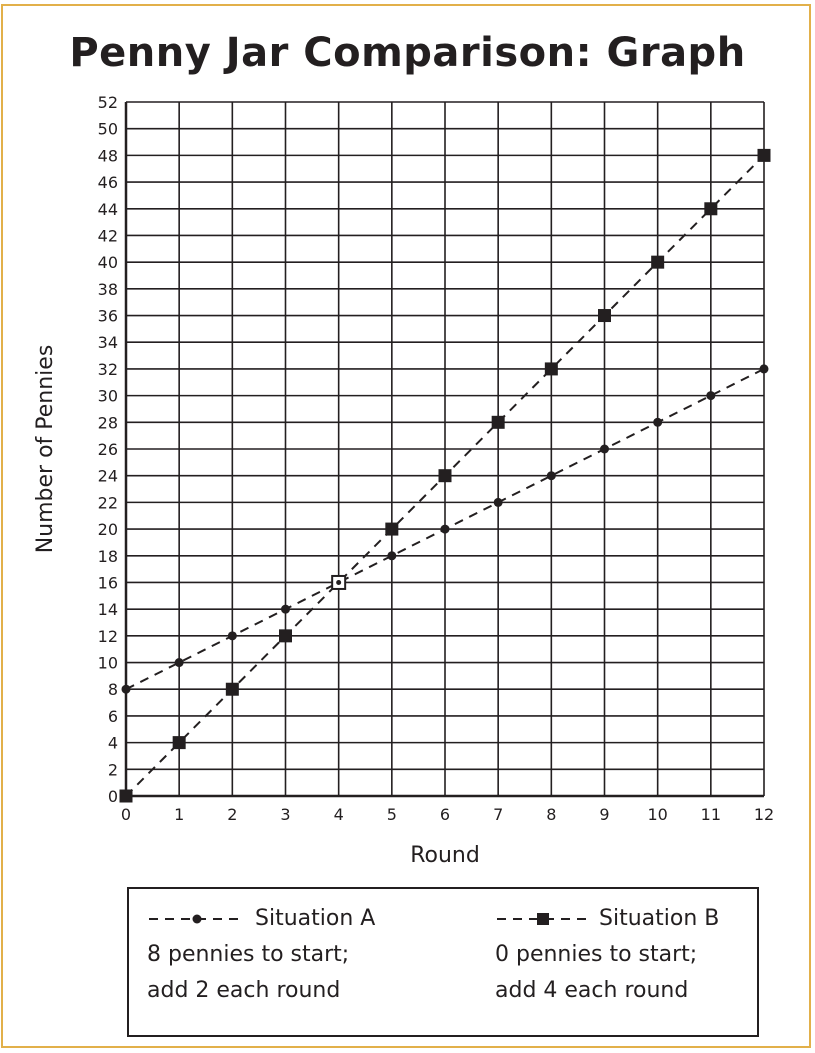 This screenshot has width=815, height=1053. I want to click on y-tick-label: 52, so click(108, 102).